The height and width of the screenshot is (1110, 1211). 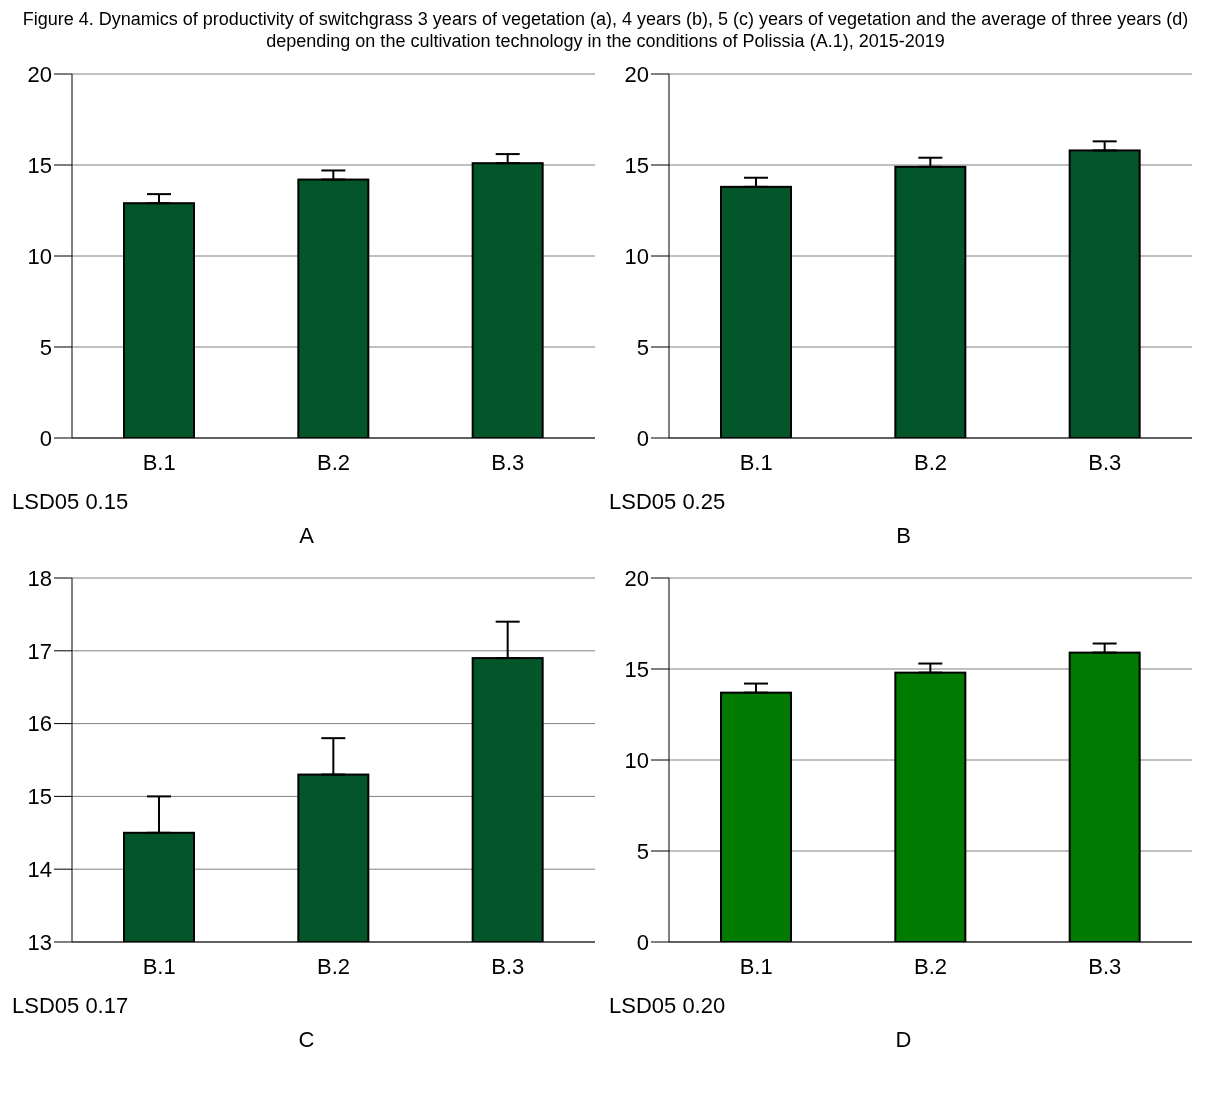 What do you see at coordinates (903, 1040) in the screenshot?
I see `text: D` at bounding box center [903, 1040].